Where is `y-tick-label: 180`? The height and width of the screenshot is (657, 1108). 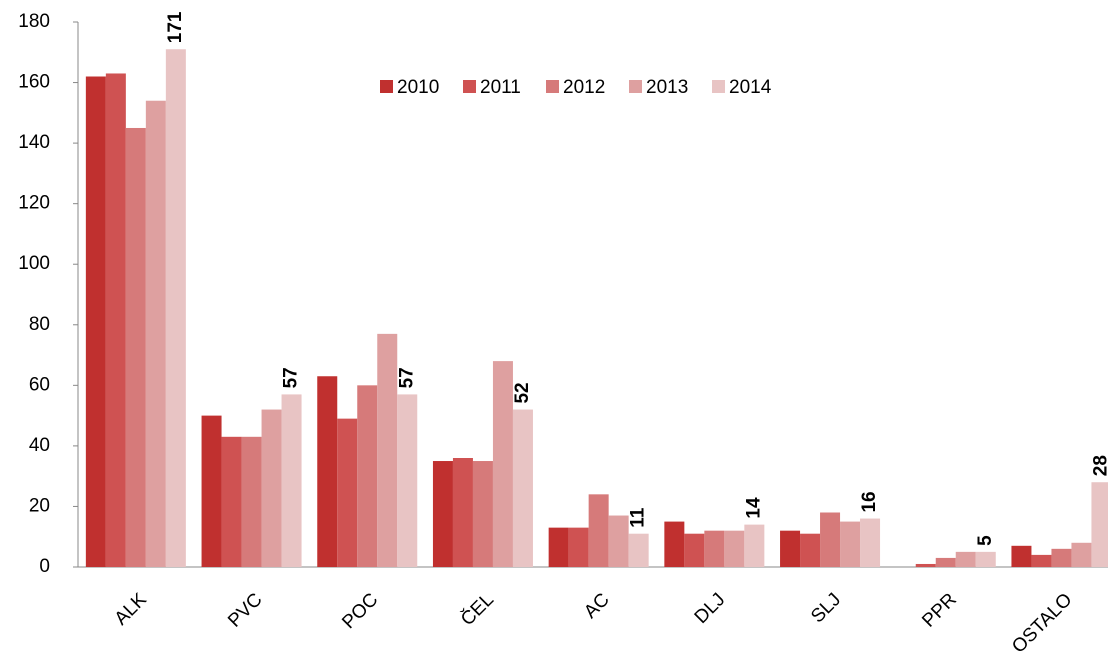
y-tick-label: 180 is located at coordinates (34, 21).